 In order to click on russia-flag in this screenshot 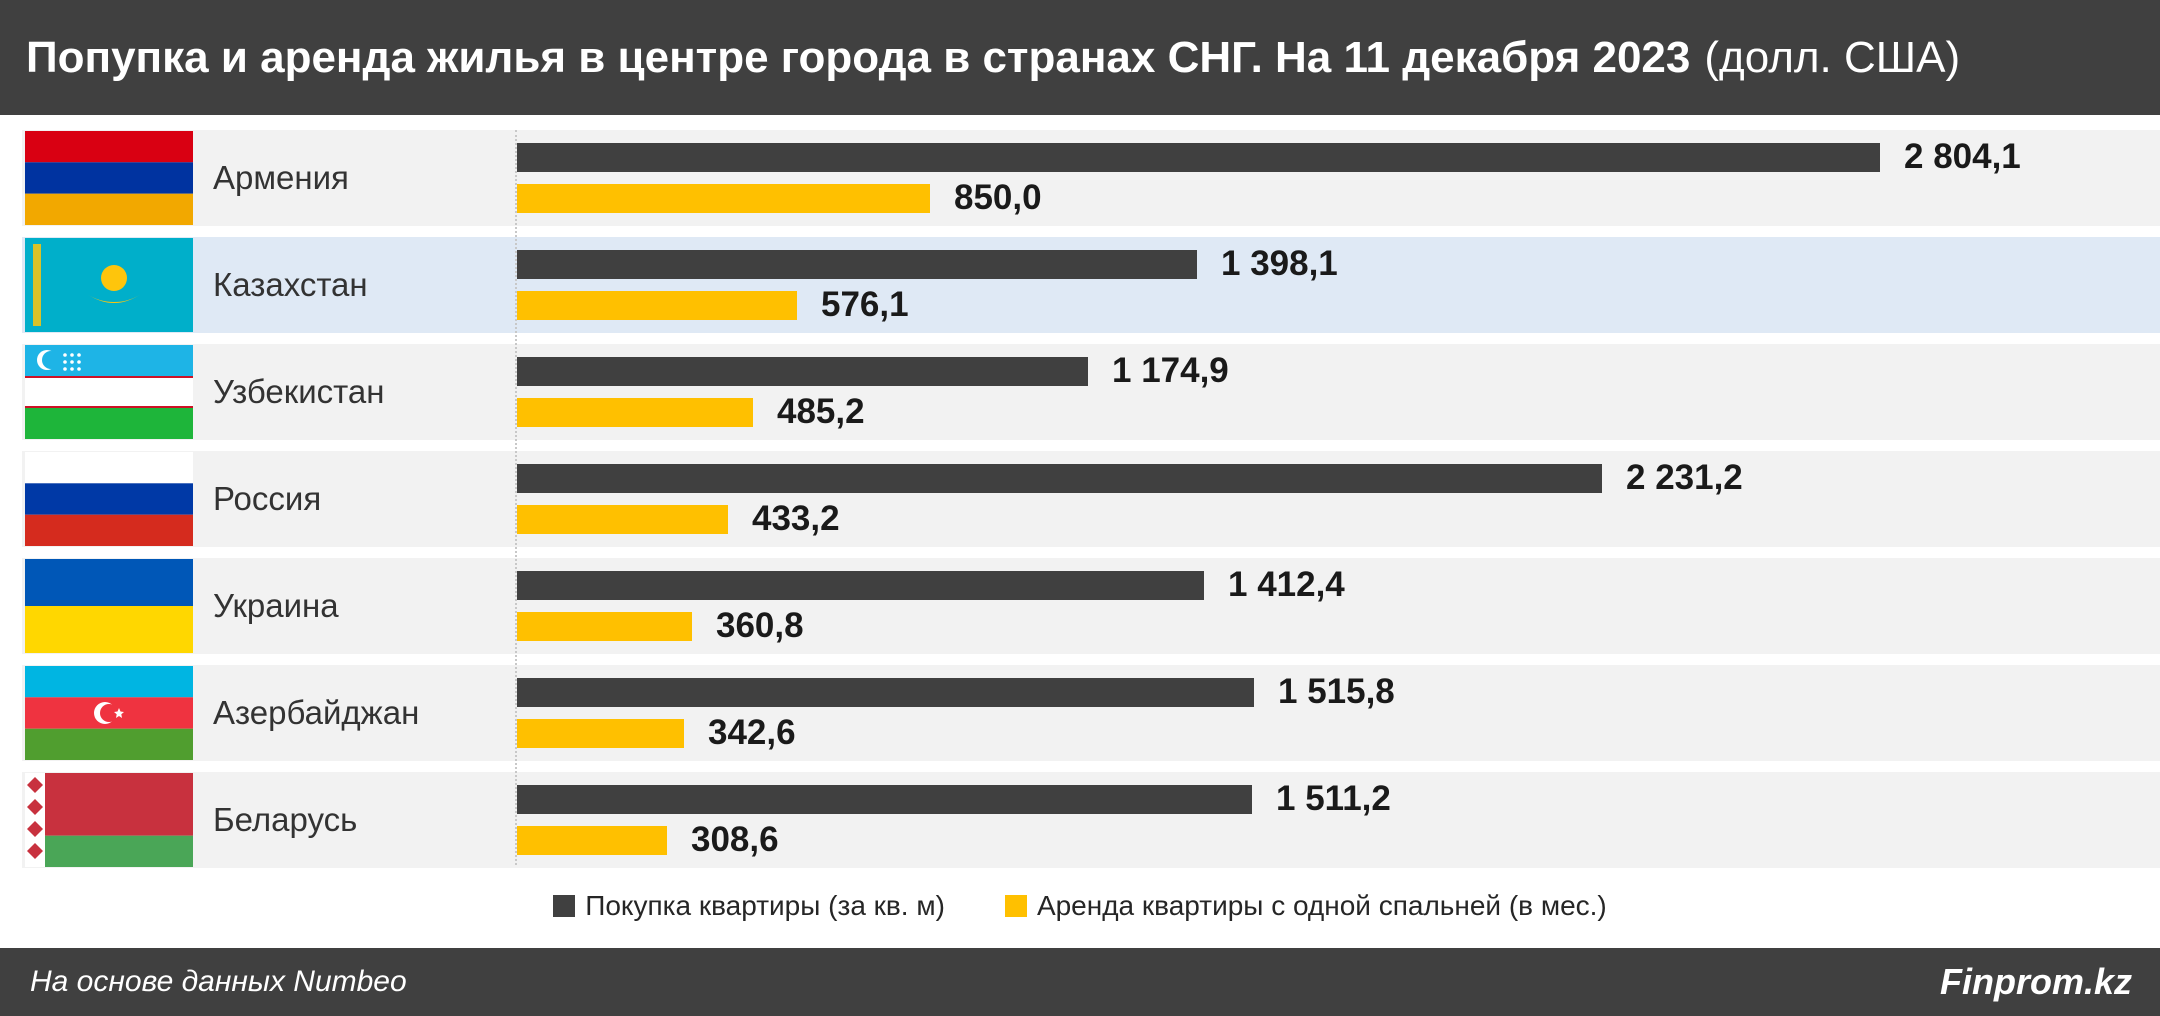, I will do `click(109, 499)`.